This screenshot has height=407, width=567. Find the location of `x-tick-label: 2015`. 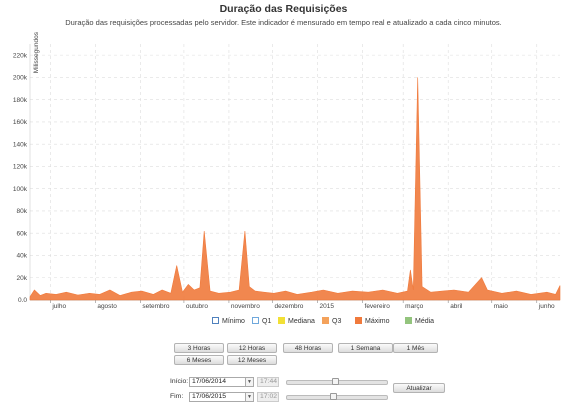

x-tick-label: 2015 is located at coordinates (327, 306).